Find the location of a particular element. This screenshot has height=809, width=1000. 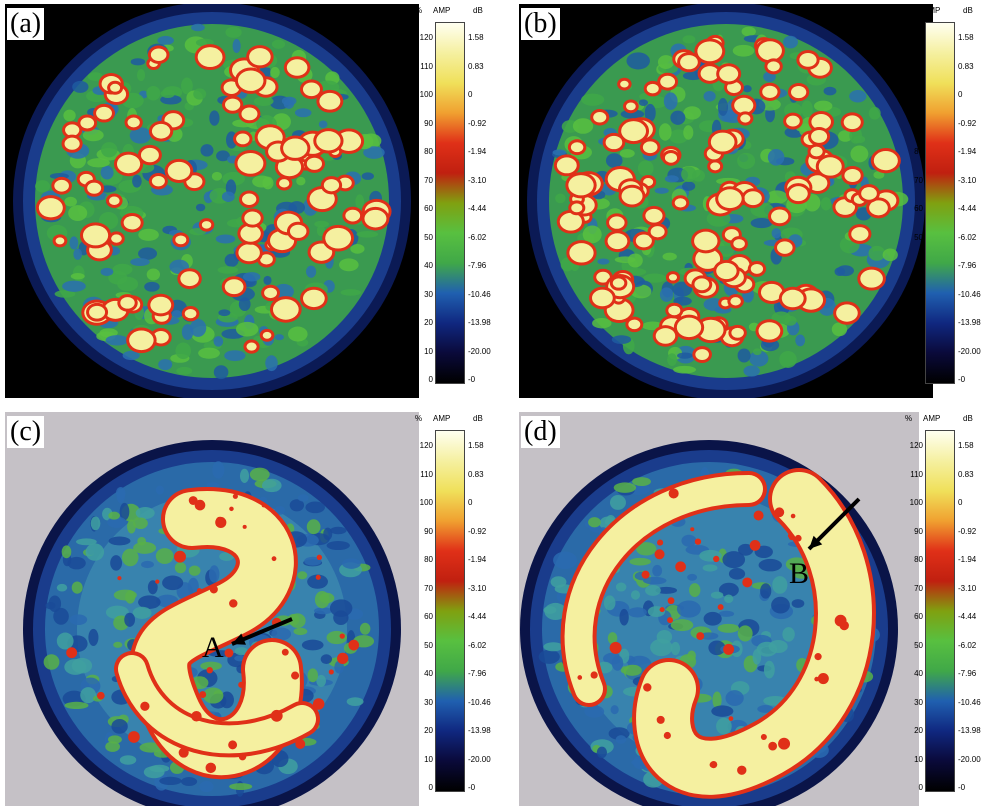

panel-label: (c) is located at coordinates (26, 432).